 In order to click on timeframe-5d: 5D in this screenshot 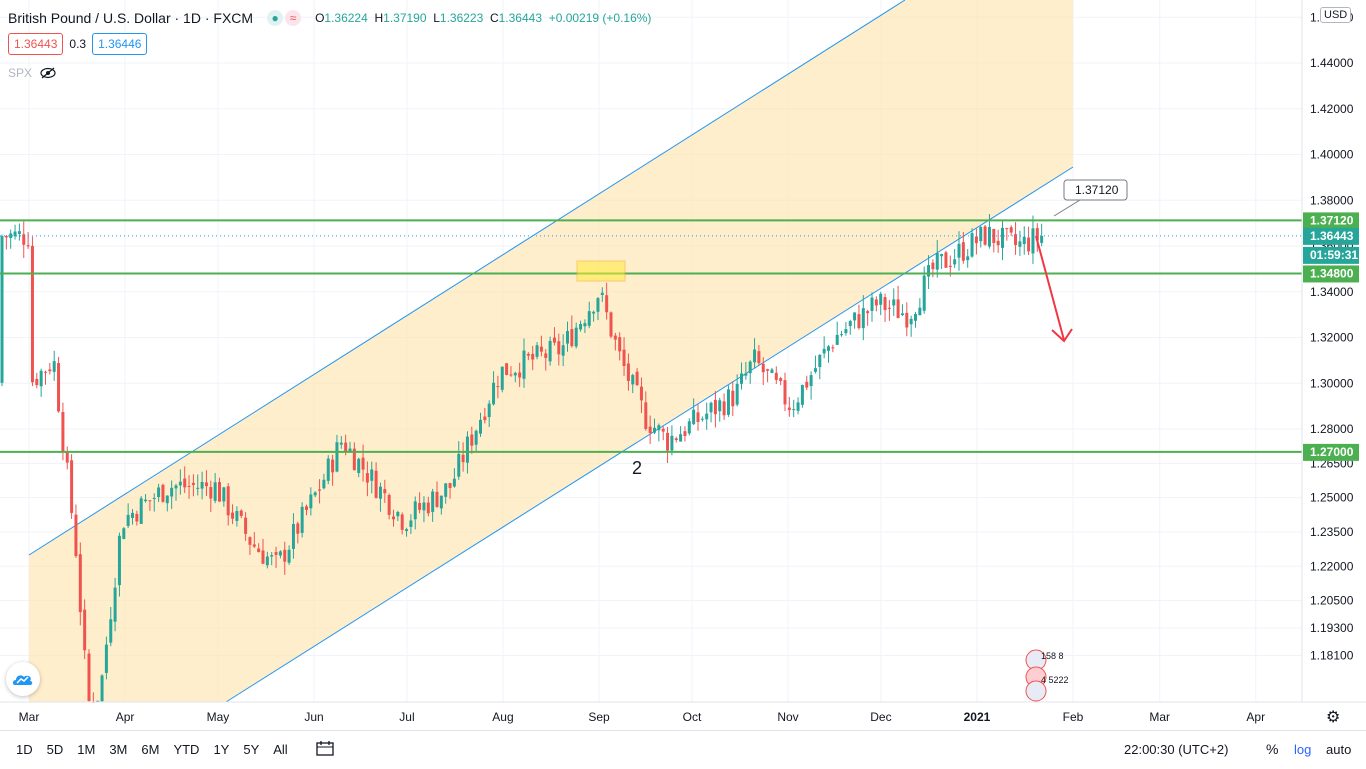, I will do `click(55, 749)`.